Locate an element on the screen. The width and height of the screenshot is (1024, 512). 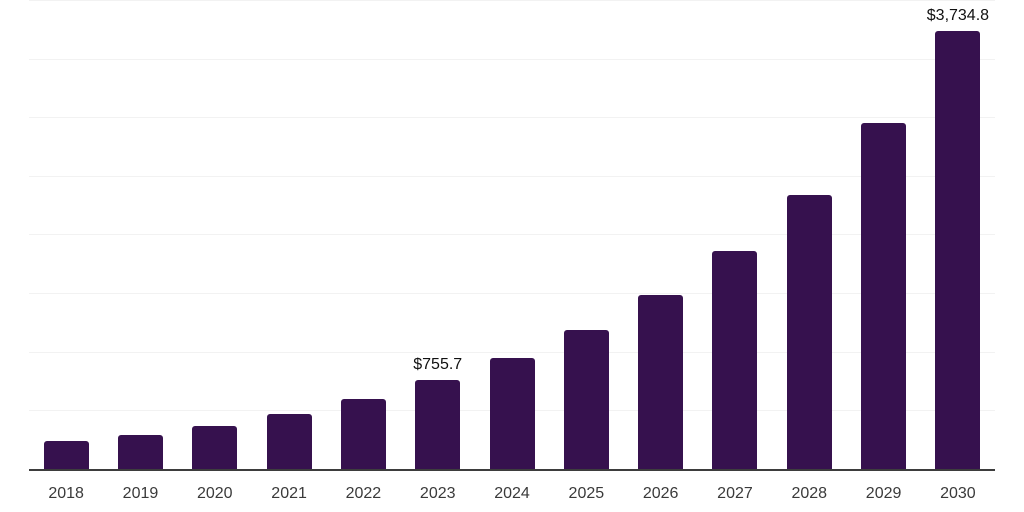
bar-slot-2028 is located at coordinates (809, 234).